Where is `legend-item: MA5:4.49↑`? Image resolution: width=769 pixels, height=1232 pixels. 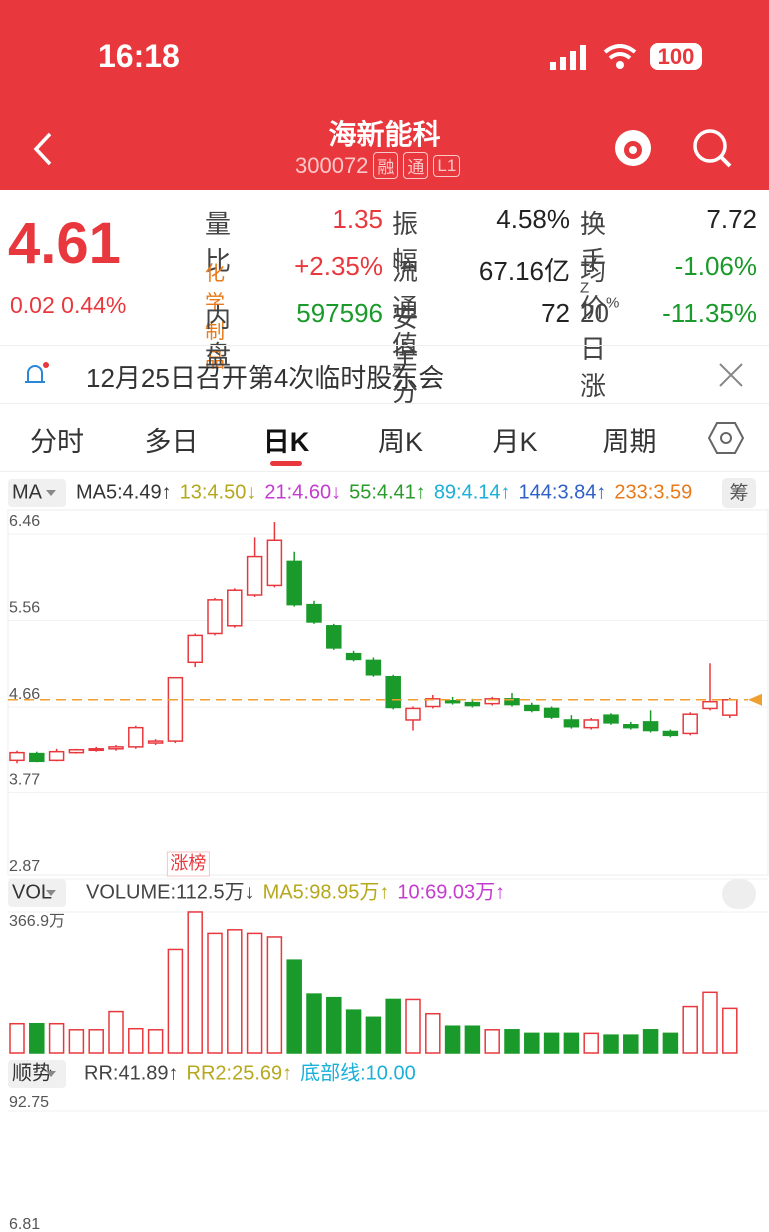 legend-item: MA5:4.49↑ is located at coordinates (124, 492).